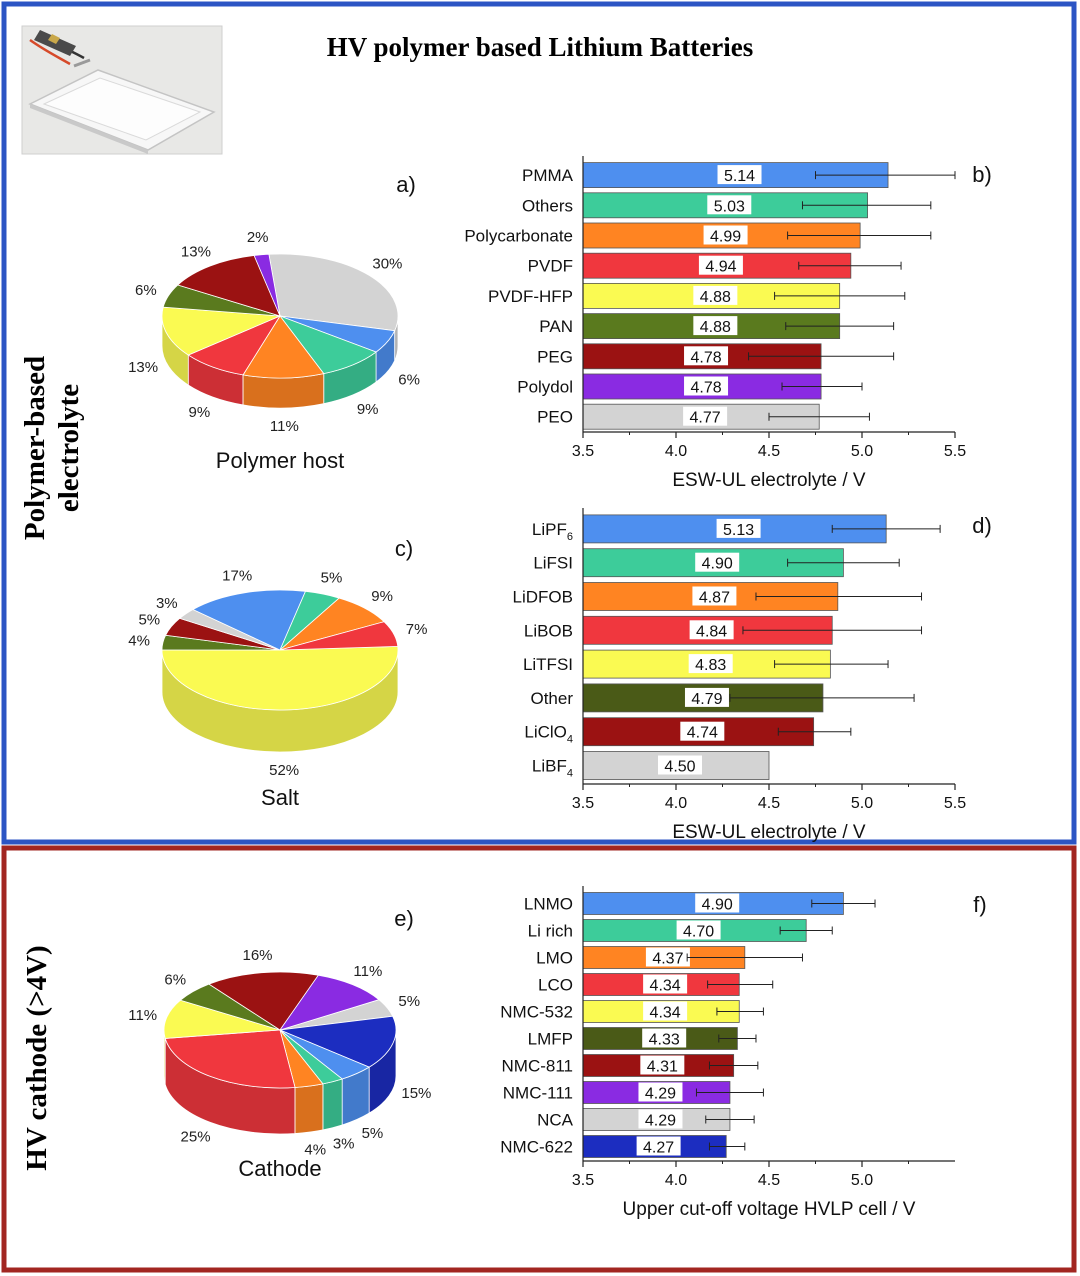 Image resolution: width=1080 pixels, height=1276 pixels. What do you see at coordinates (555, 356) in the screenshot?
I see `category-label: PEG` at bounding box center [555, 356].